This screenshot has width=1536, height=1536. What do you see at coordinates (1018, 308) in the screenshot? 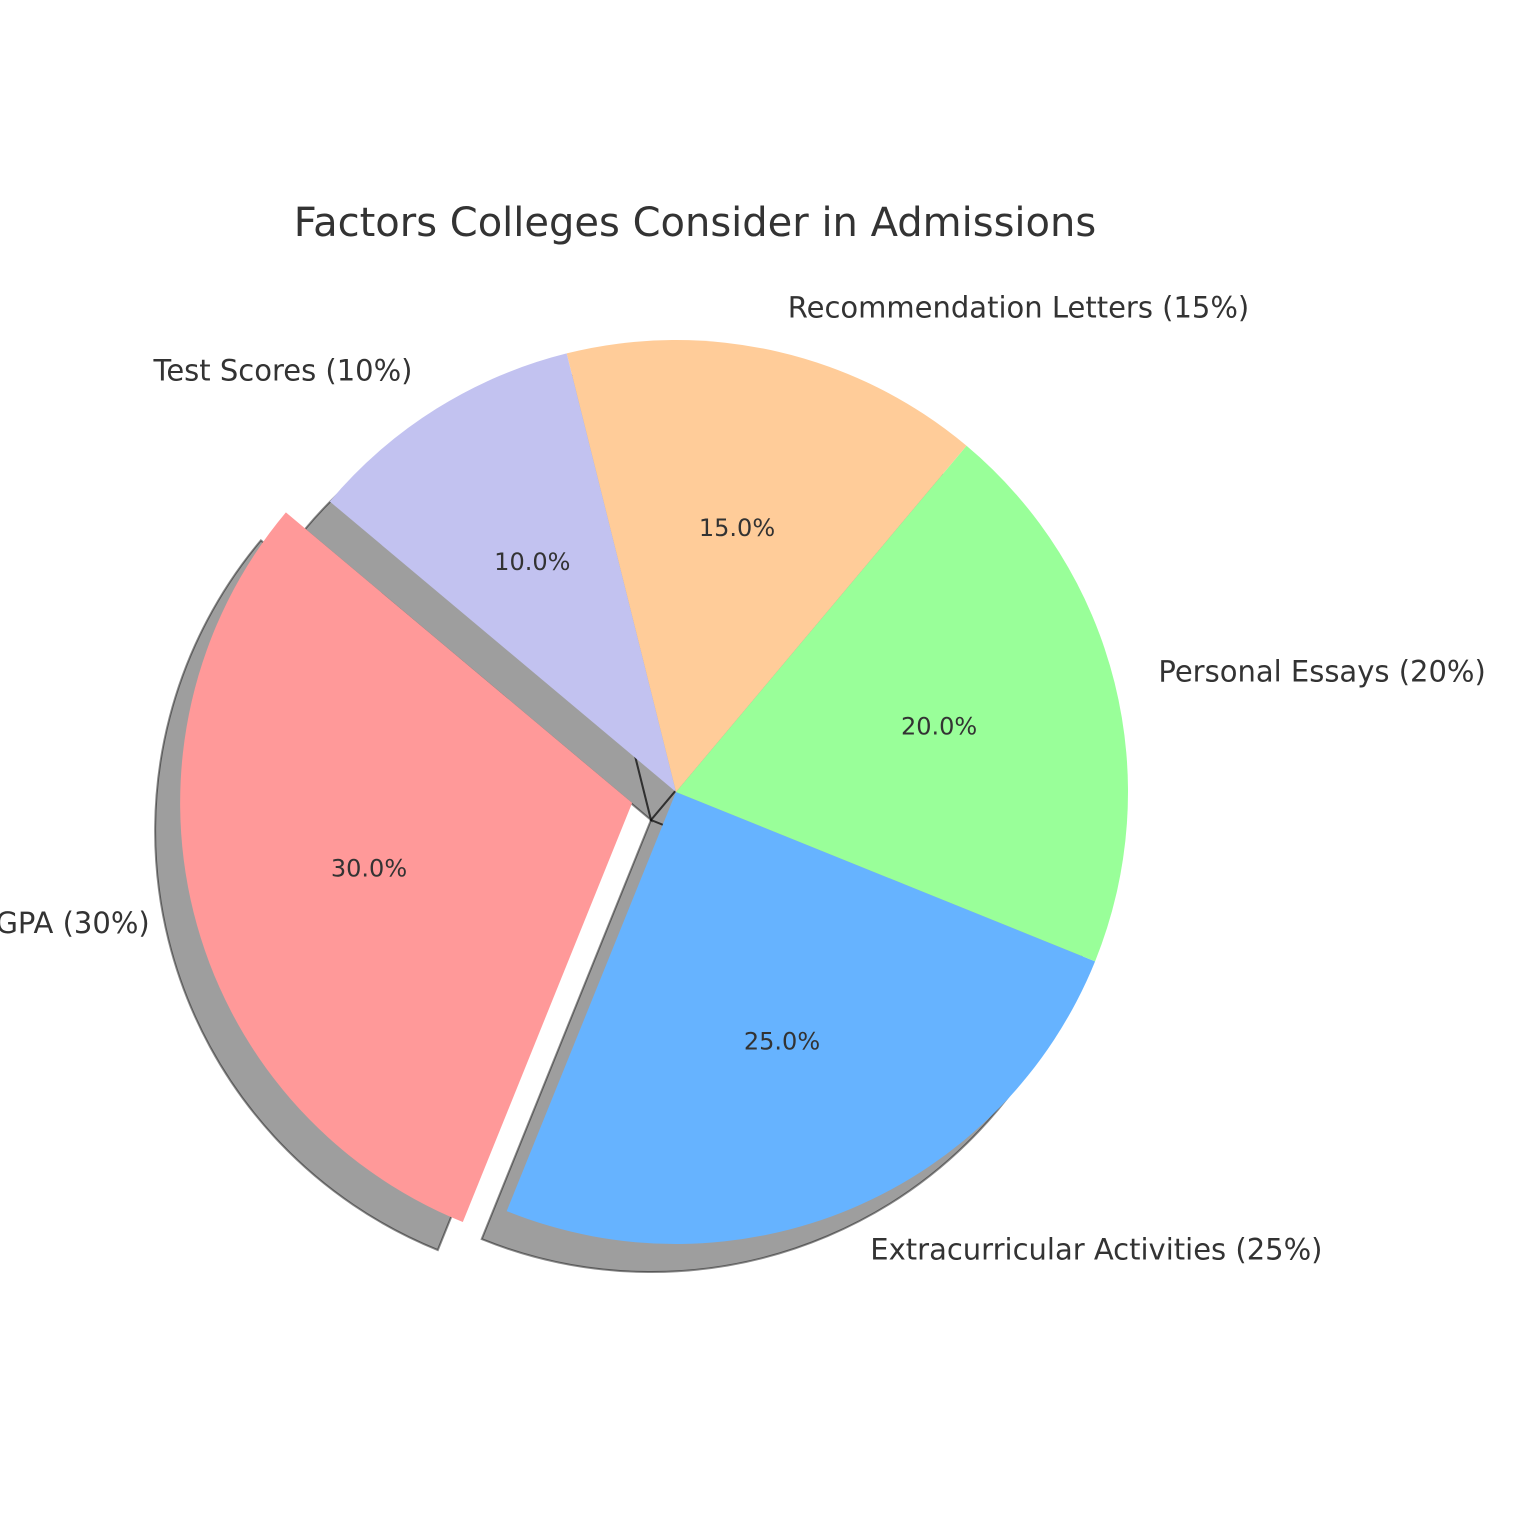
I see `slice-label-recommendation-letters: Recommendation Letters (15%)` at bounding box center [1018, 308].